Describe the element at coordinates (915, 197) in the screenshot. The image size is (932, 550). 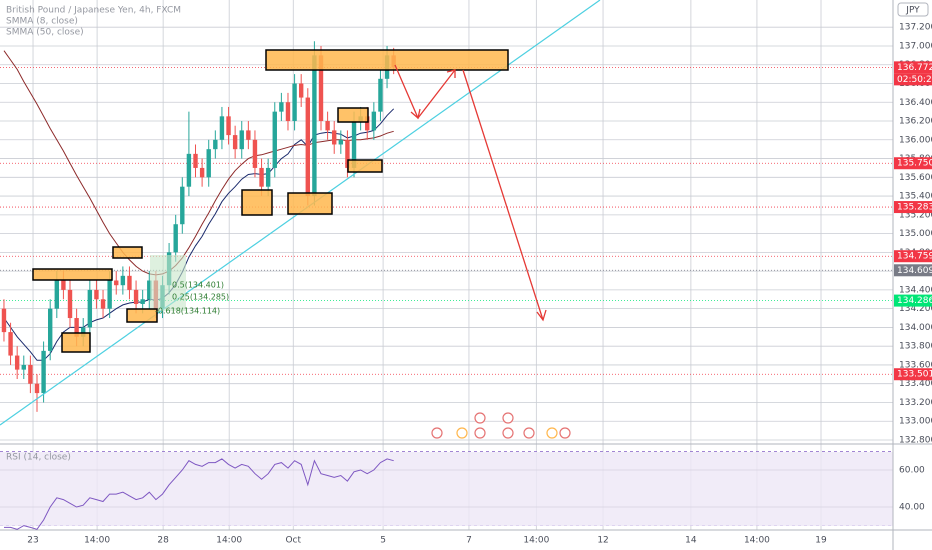
I see `y-tick-label: 135.400` at that location.